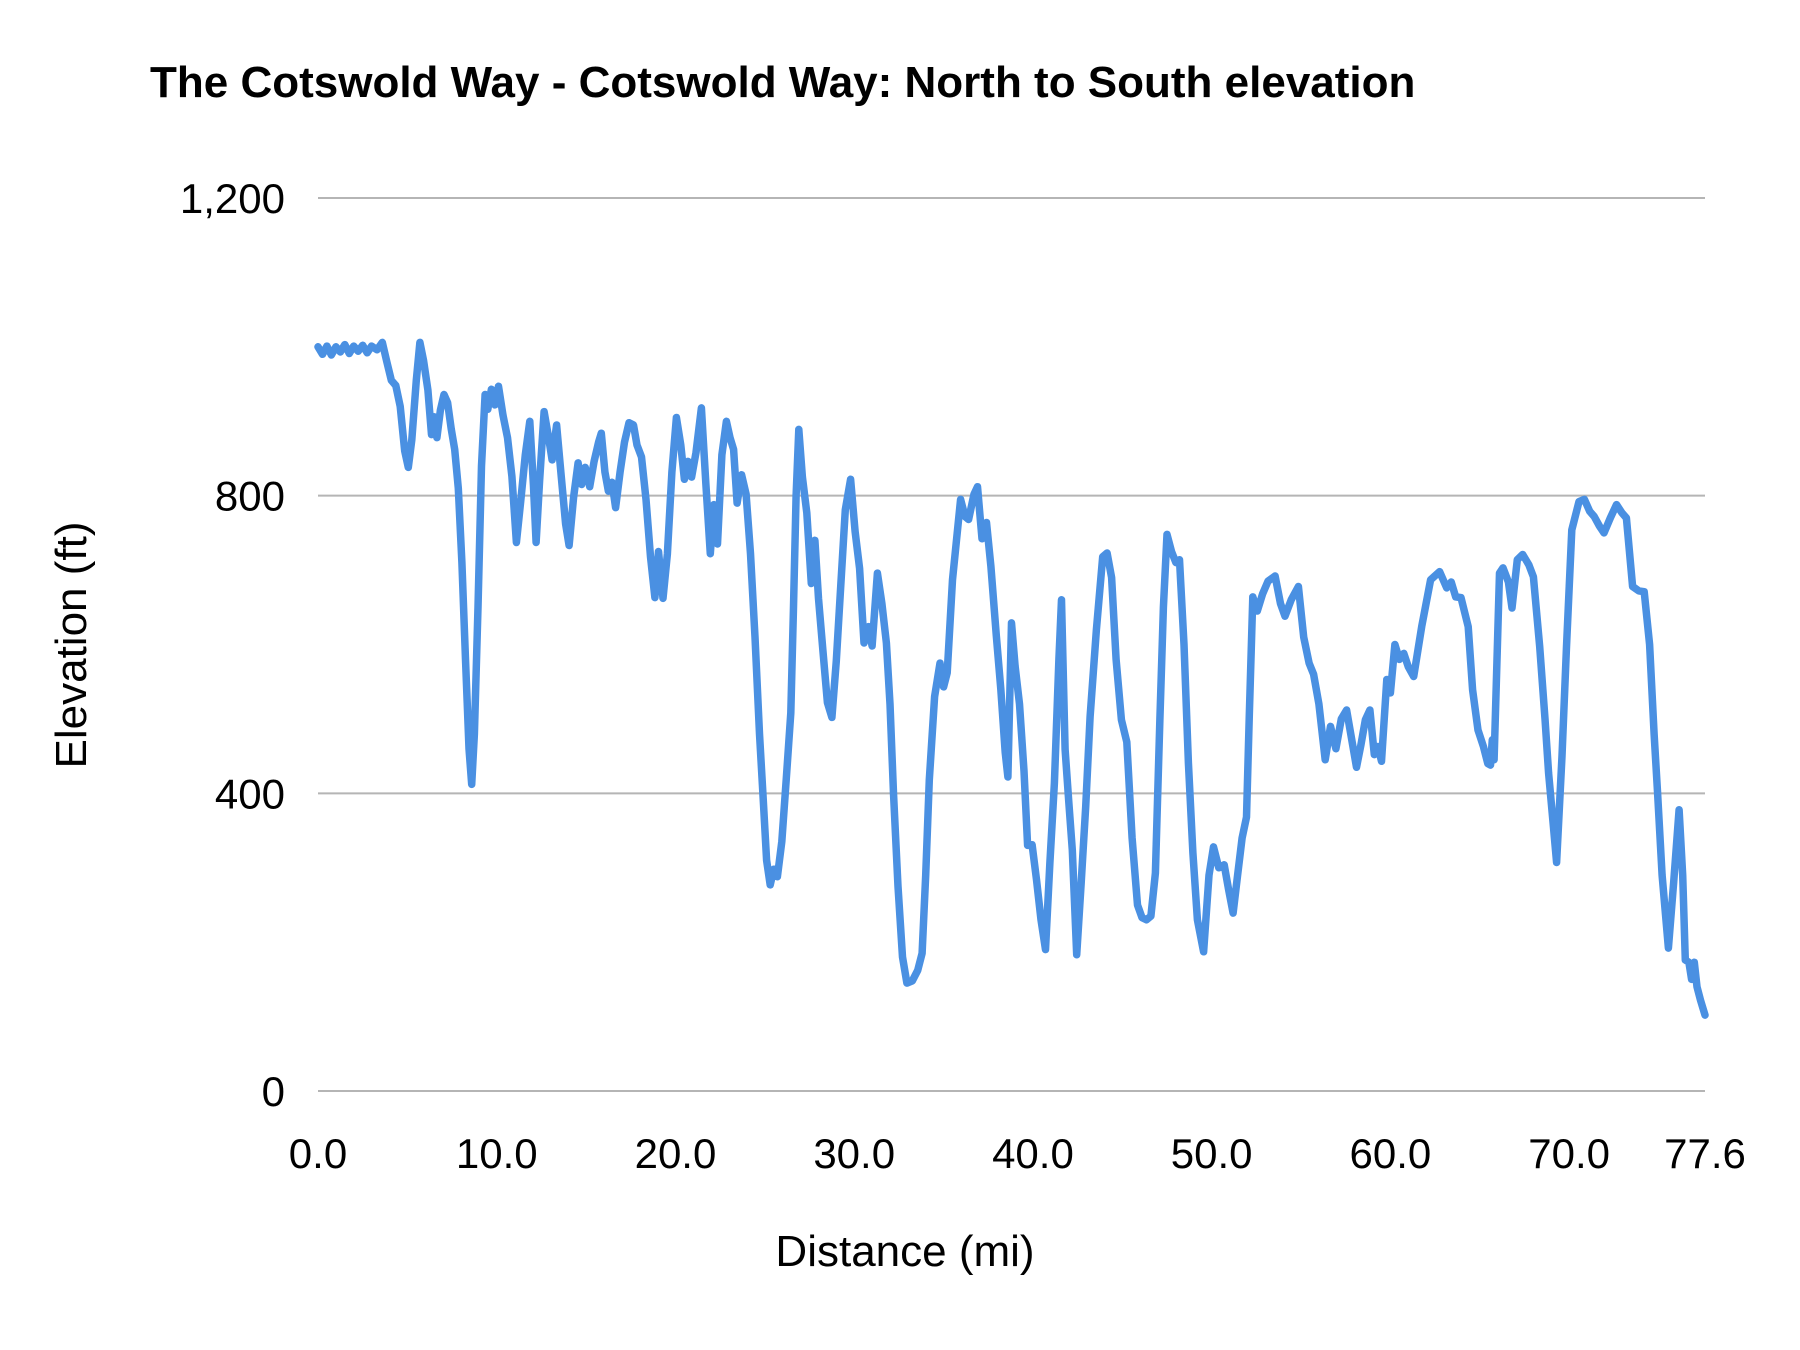  What do you see at coordinates (1033, 1153) in the screenshot?
I see `x-tick-label-40.0: 40.0` at bounding box center [1033, 1153].